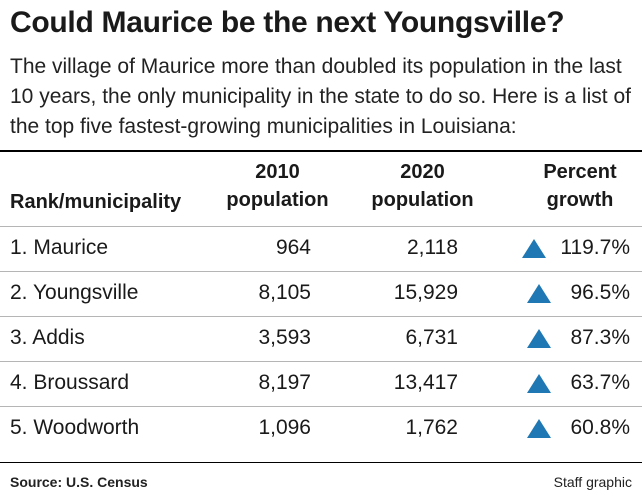  What do you see at coordinates (580, 186) in the screenshot?
I see `column-header-growth: Percent growth` at bounding box center [580, 186].